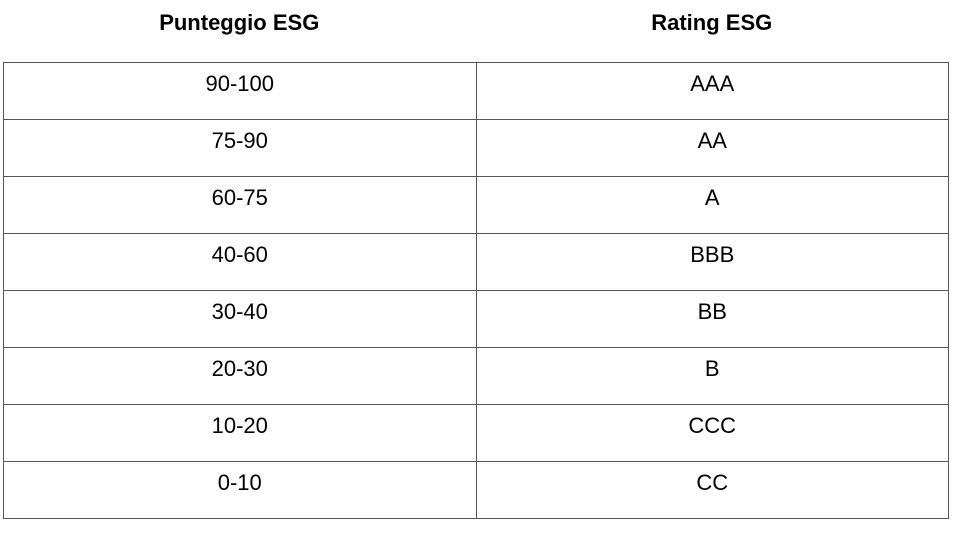  What do you see at coordinates (712, 433) in the screenshot?
I see `rating-cell: CCC` at bounding box center [712, 433].